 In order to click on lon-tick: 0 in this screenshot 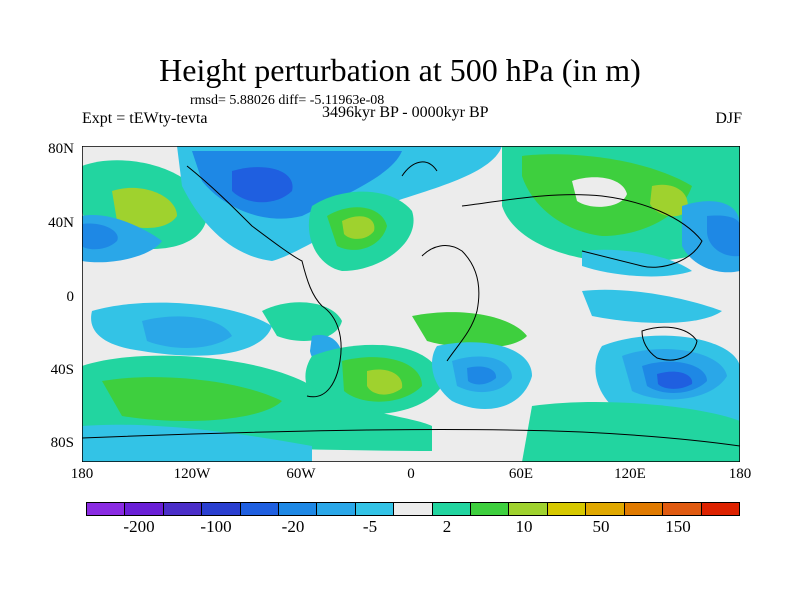, I will do `click(411, 474)`.